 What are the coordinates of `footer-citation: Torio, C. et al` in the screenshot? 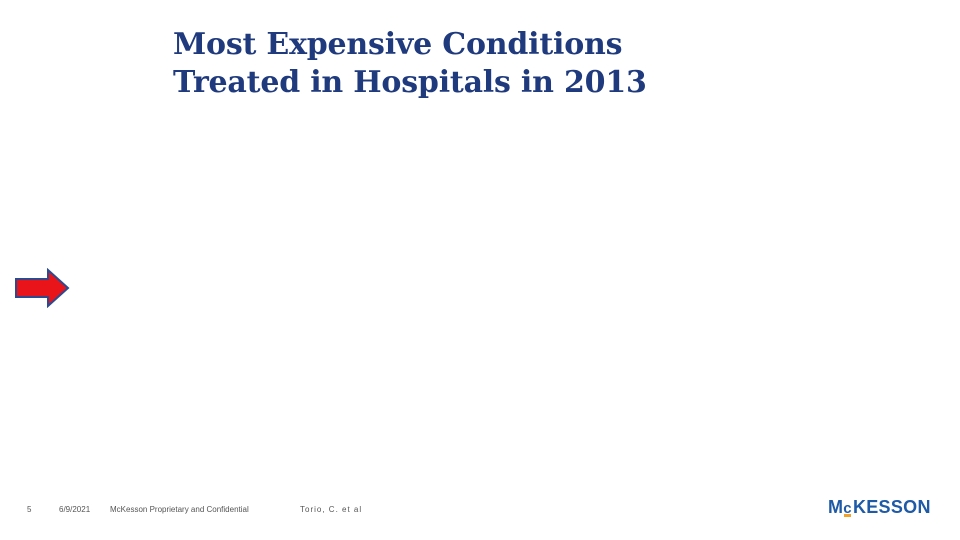 It's located at (331, 509).